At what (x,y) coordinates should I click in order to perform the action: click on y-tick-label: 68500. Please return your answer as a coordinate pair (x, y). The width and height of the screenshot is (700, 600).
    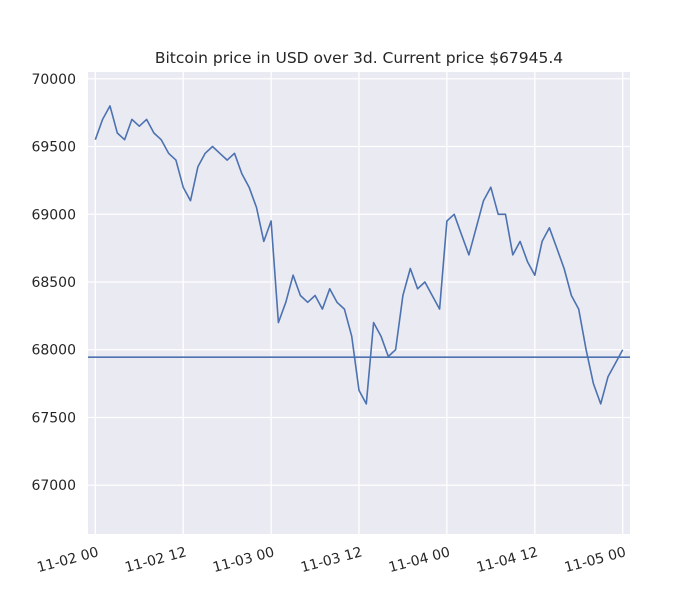
    Looking at the image, I should click on (53, 283).